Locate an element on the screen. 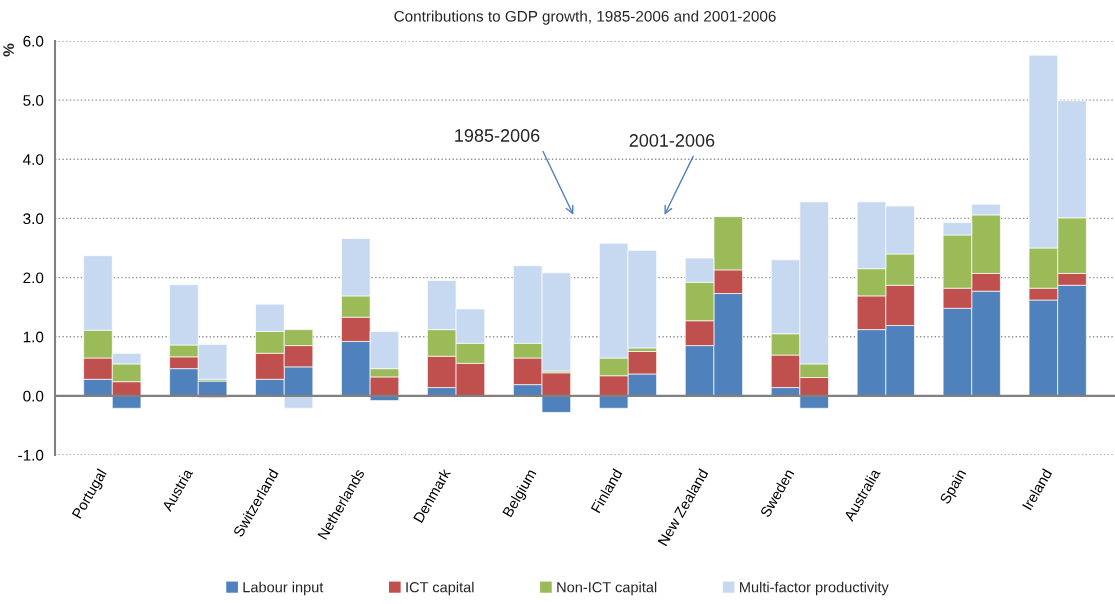 The image size is (1115, 604). y-tick-label: 0.0 is located at coordinates (33, 396).